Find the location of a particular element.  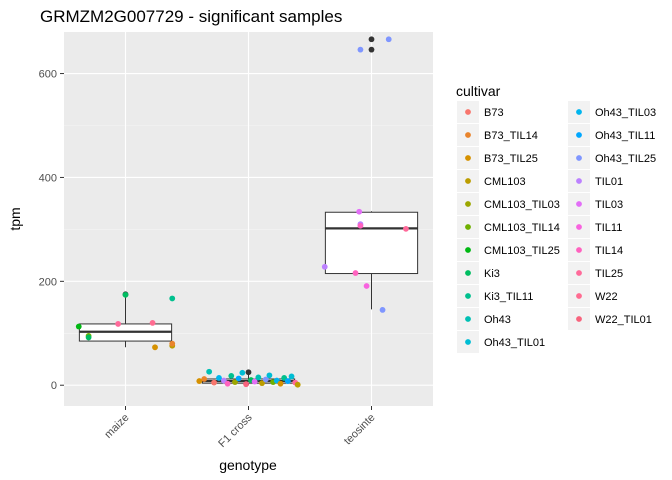

legend-item: Oh43 is located at coordinates (484, 319).